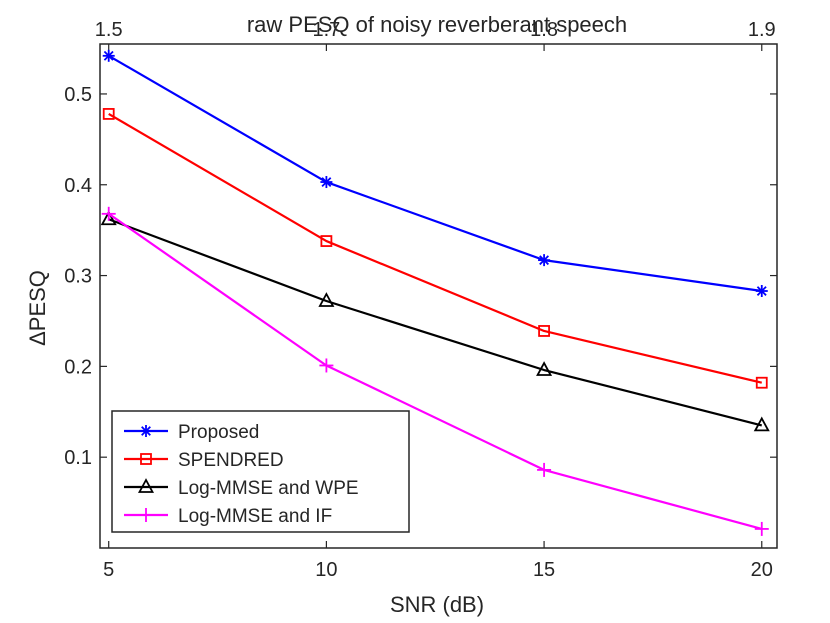 The height and width of the screenshot is (623, 830). I want to click on x-tick-label: 10, so click(326, 570).